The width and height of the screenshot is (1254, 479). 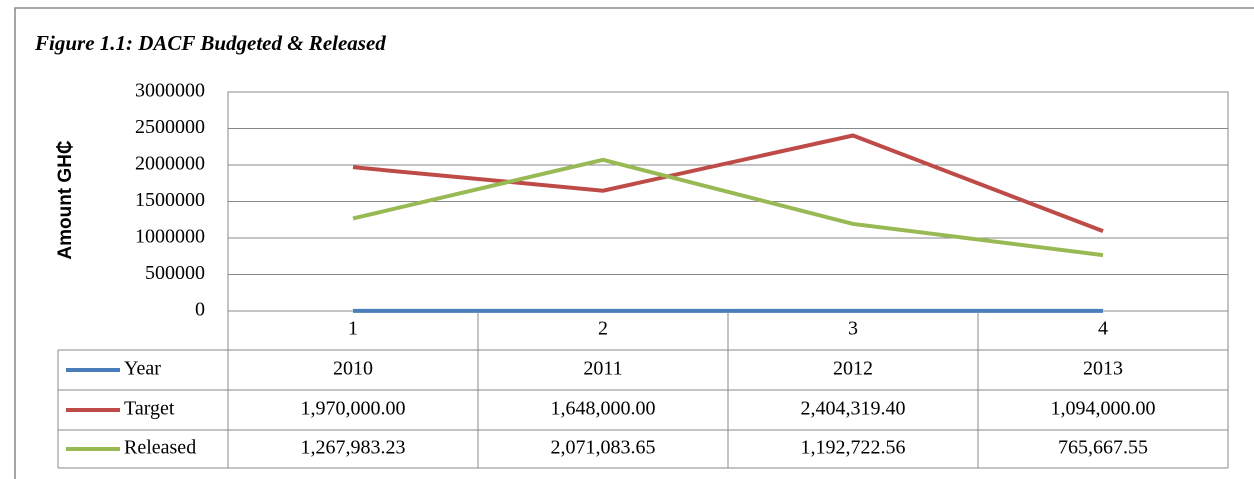 What do you see at coordinates (853, 369) in the screenshot?
I see `table-cell: 2012` at bounding box center [853, 369].